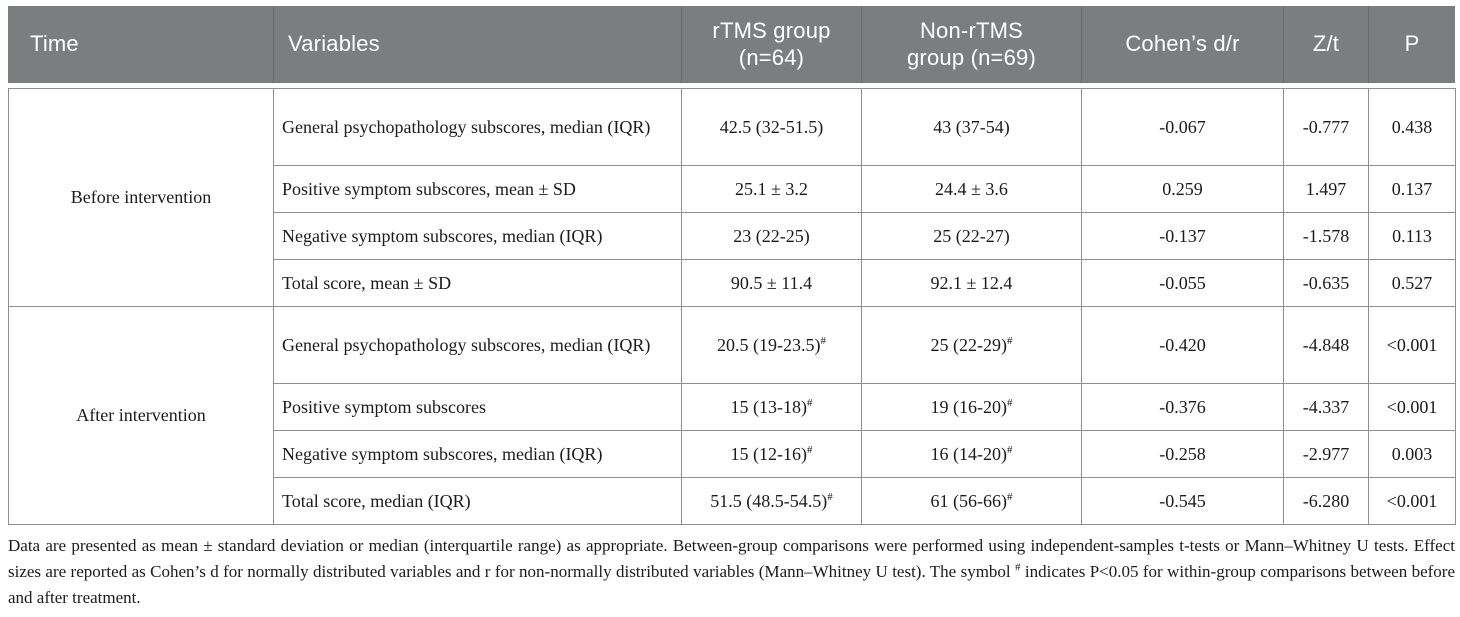 This screenshot has height=617, width=1460. I want to click on rtms-value-cell: 90.5 ± 11.4, so click(771, 283).